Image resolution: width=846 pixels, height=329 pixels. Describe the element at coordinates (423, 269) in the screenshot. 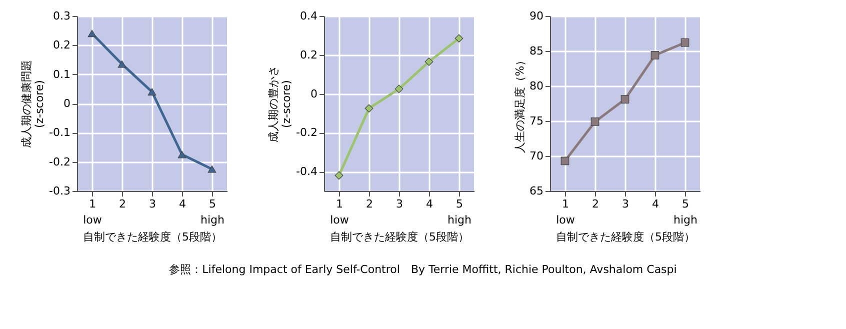

I see `text: 参照：Lifelong Impact of Early Self-Control By Terrie Moffitt, Richie Poulton, Avshalom Caspi` at that location.